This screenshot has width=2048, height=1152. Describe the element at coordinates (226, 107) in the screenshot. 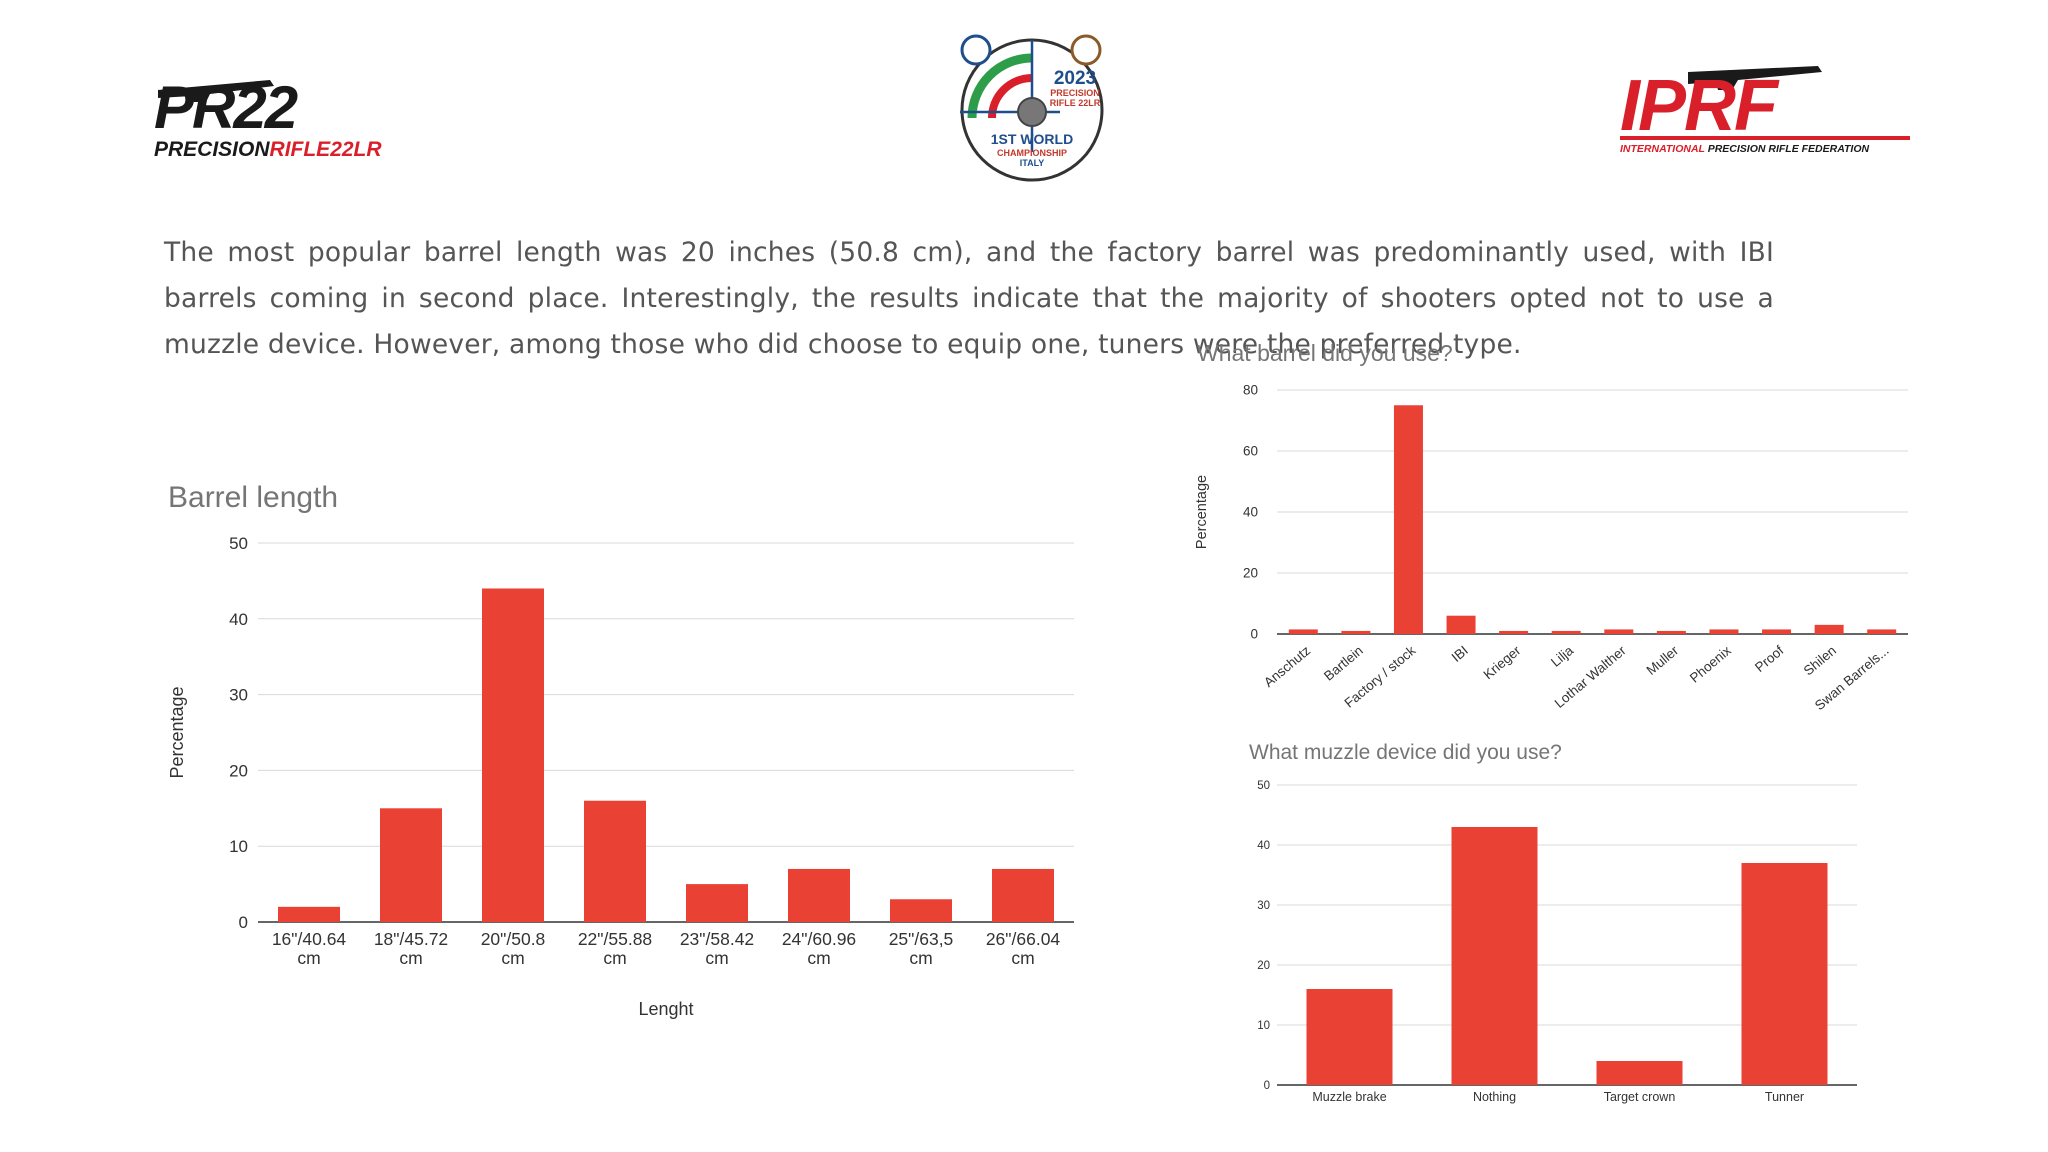

I see `pr22-logo-main: PR22` at that location.